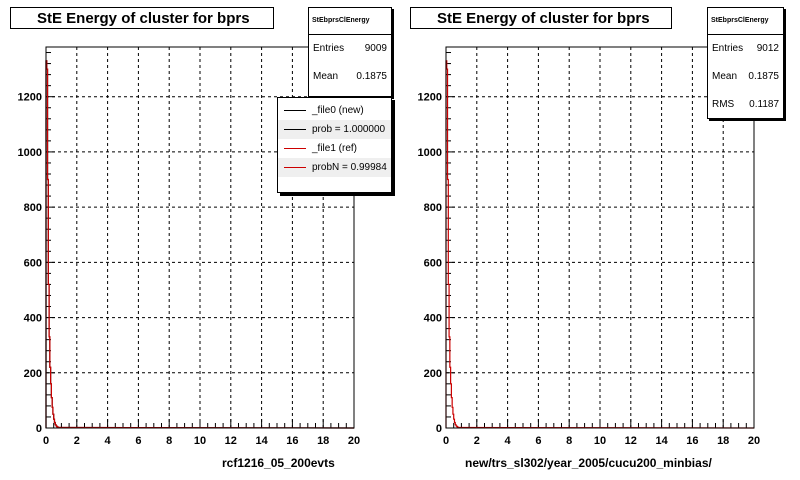 This screenshot has height=480, width=800. I want to click on legend-entry: prob = 1.000000, so click(334, 129).